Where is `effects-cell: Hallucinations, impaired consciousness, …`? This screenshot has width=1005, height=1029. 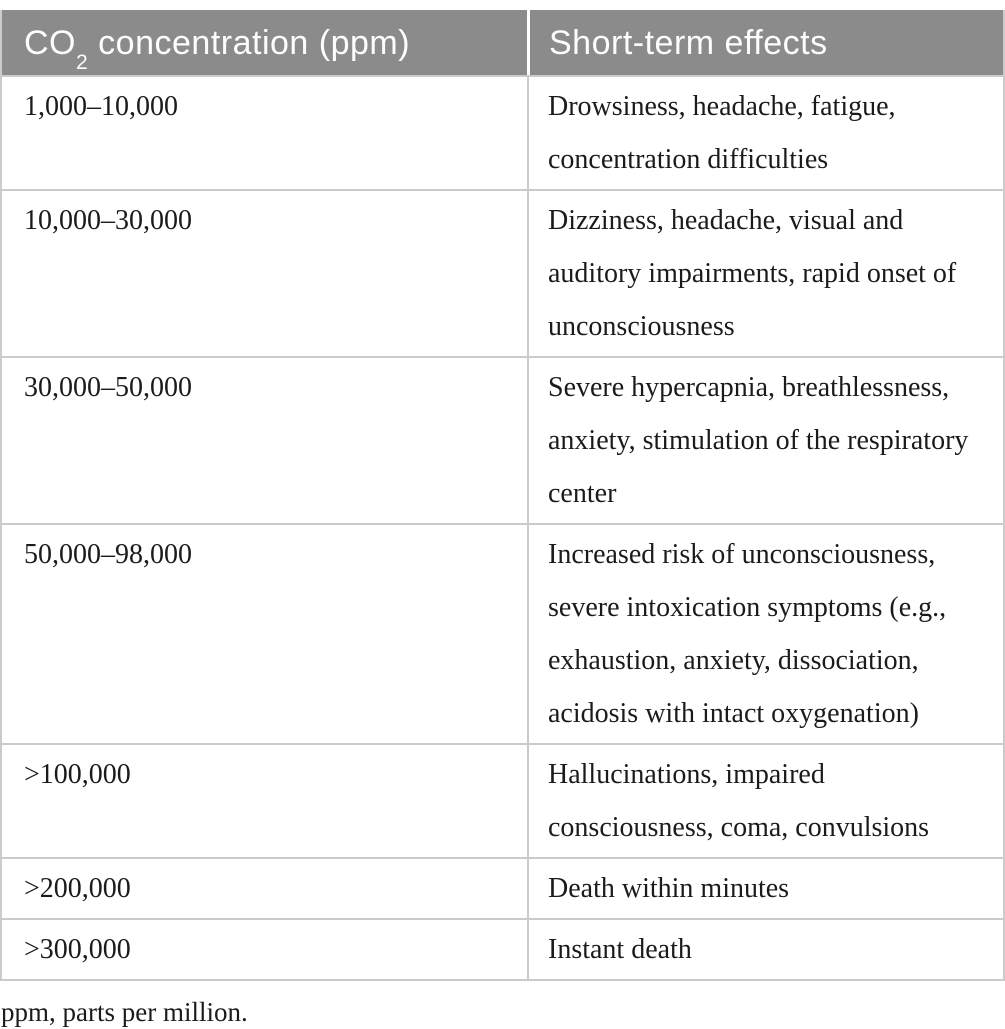 effects-cell: Hallucinations, impaired consciousness, … is located at coordinates (765, 801).